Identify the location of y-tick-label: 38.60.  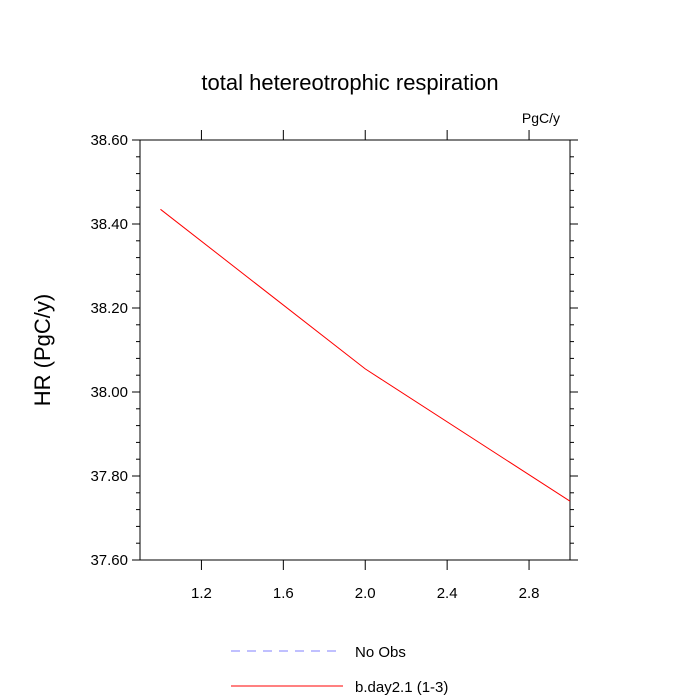
(109, 140).